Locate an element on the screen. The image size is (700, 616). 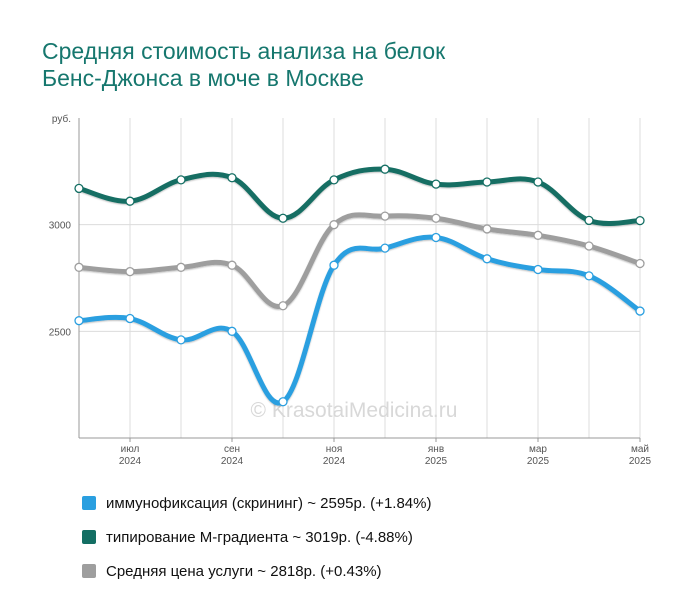
legend-item: Средняя цена услуги ~ 2818р. (+0.43%) is located at coordinates (256, 571).